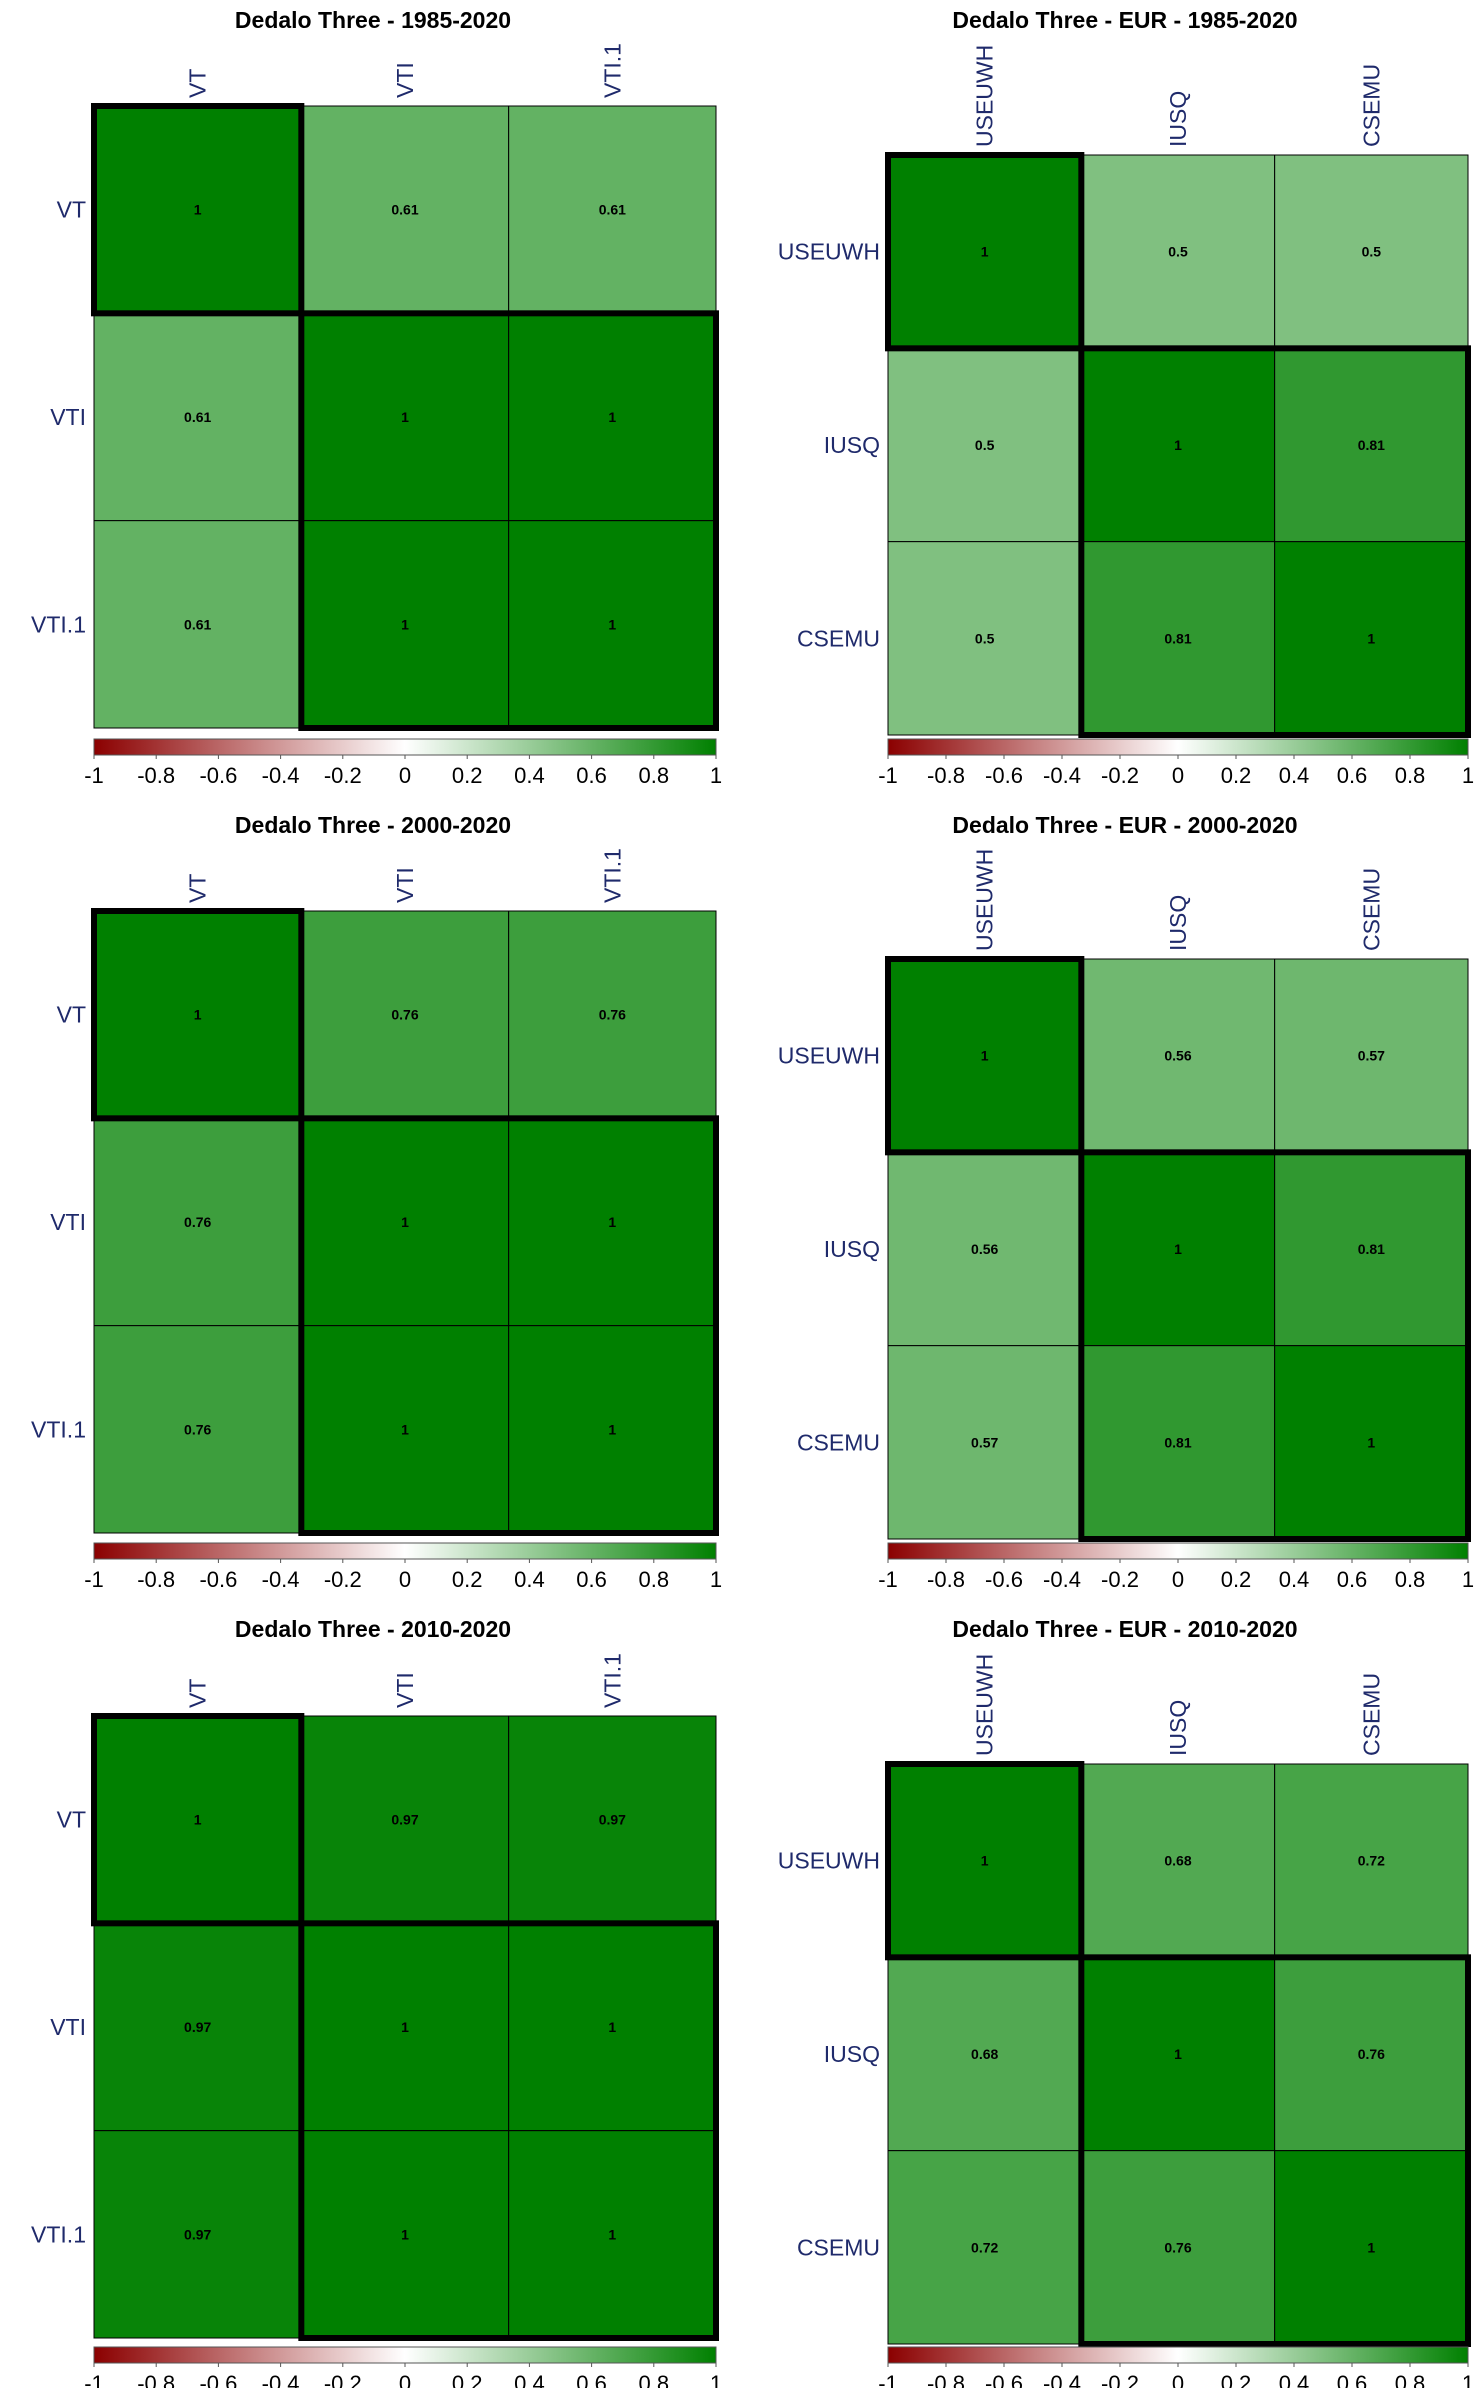 The width and height of the screenshot is (1480, 2393). What do you see at coordinates (1410, 1579) in the screenshot?
I see `color-scale-tick-label: 0.8` at bounding box center [1410, 1579].